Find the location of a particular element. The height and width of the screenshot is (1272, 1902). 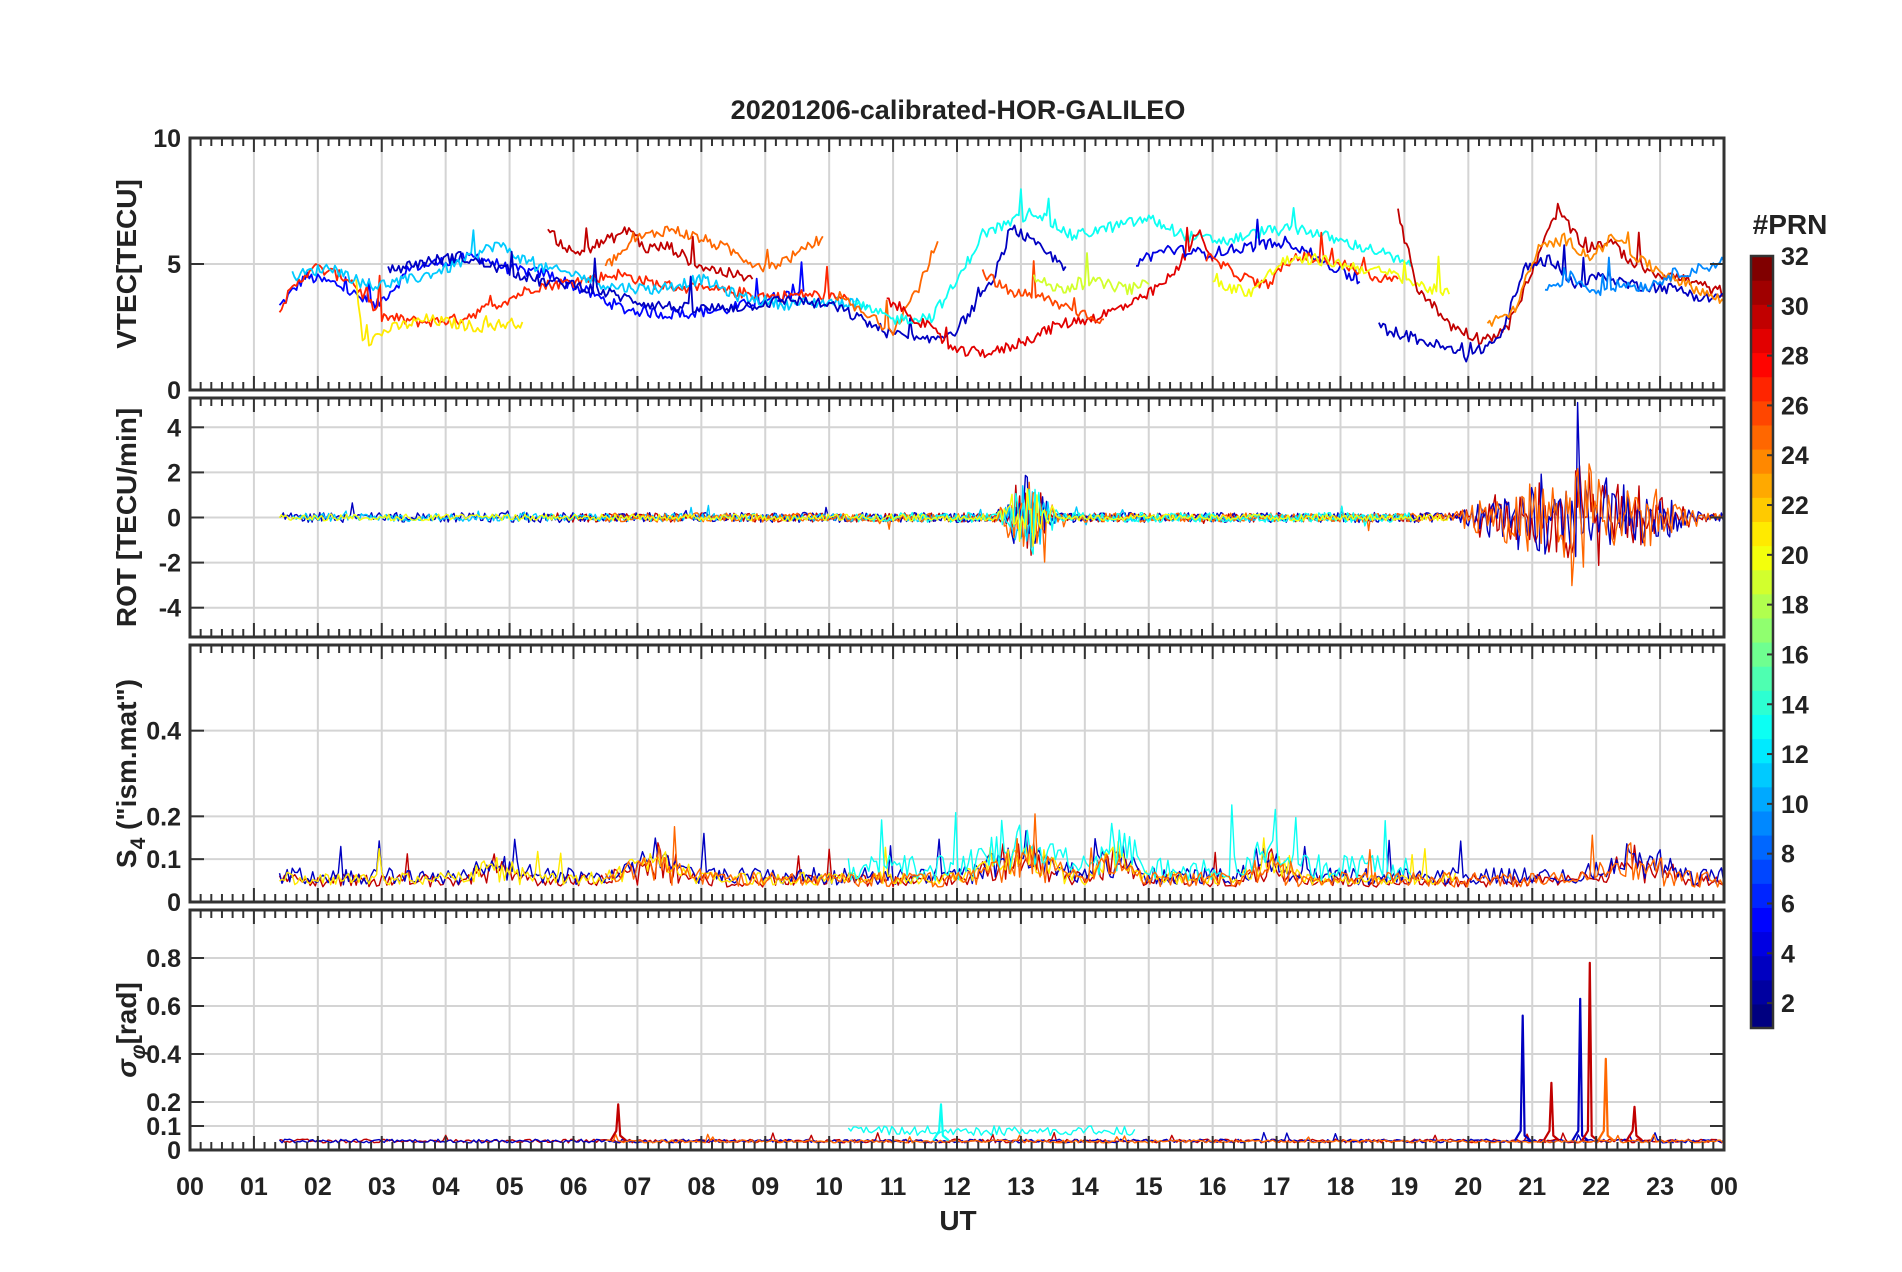

x-tick-label: 16 is located at coordinates (1213, 1187).